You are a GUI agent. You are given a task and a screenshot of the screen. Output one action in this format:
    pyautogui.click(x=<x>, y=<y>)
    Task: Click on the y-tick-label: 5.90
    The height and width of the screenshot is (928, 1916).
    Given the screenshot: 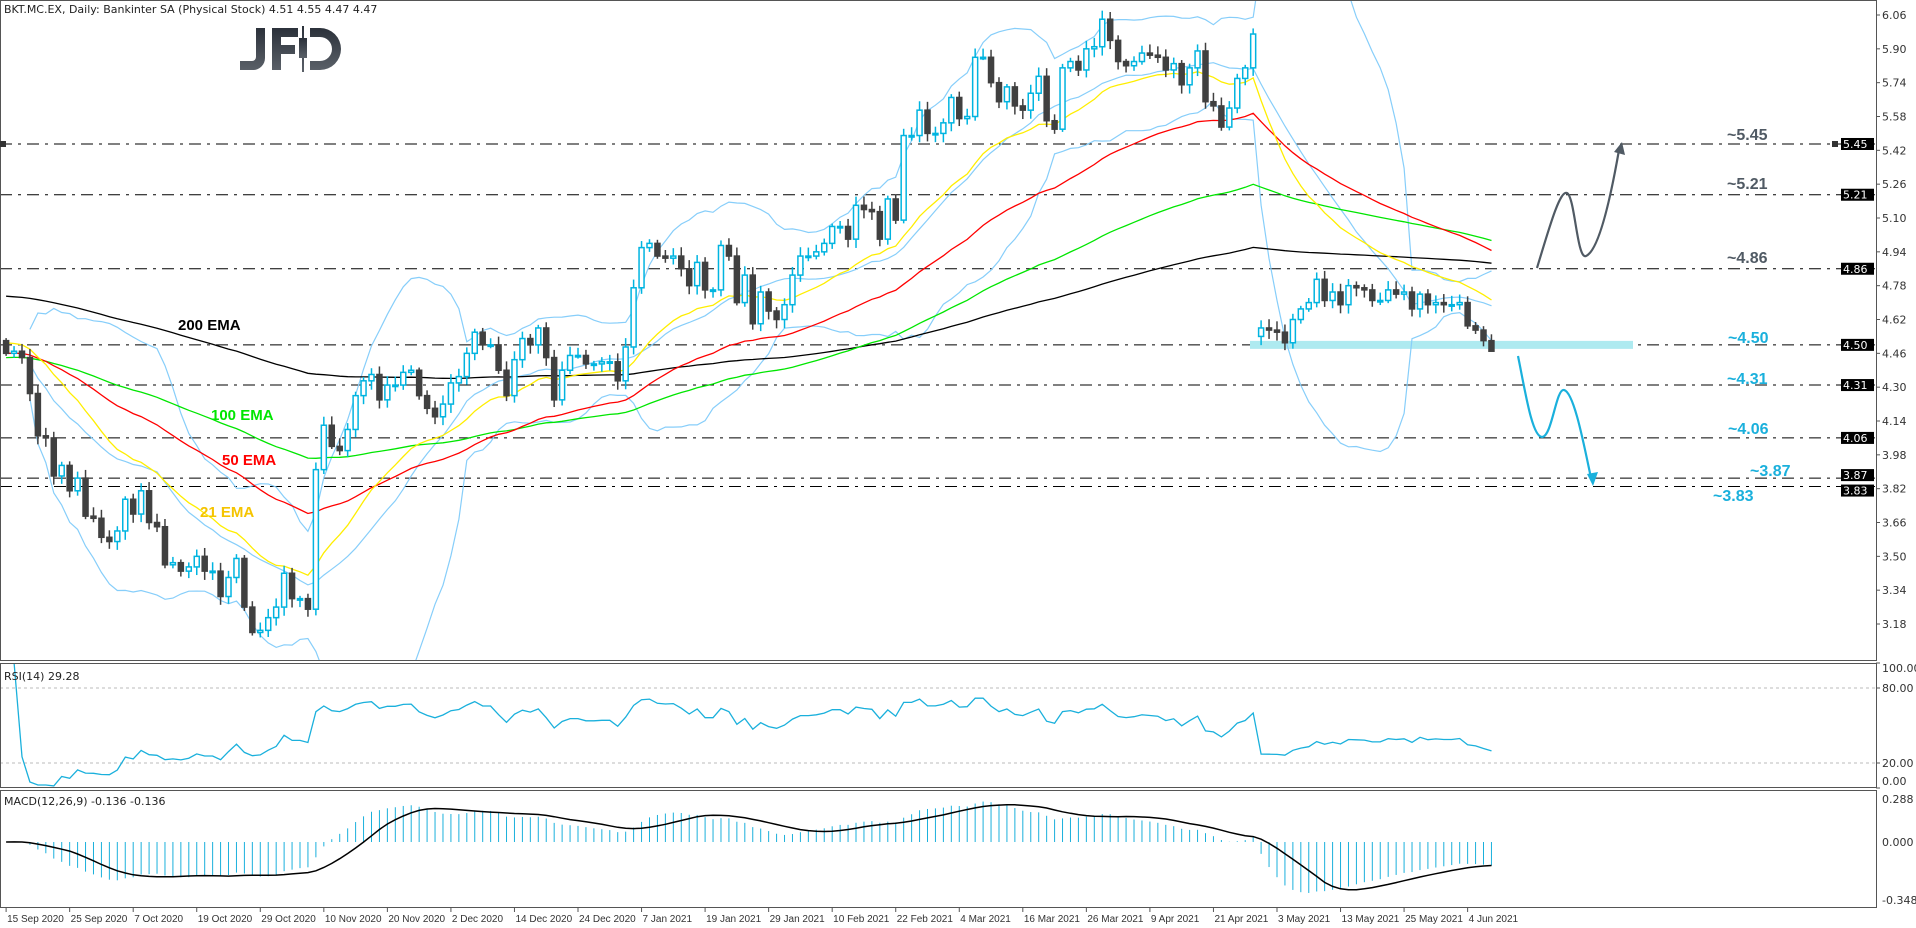 What is the action you would take?
    pyautogui.click(x=1894, y=49)
    